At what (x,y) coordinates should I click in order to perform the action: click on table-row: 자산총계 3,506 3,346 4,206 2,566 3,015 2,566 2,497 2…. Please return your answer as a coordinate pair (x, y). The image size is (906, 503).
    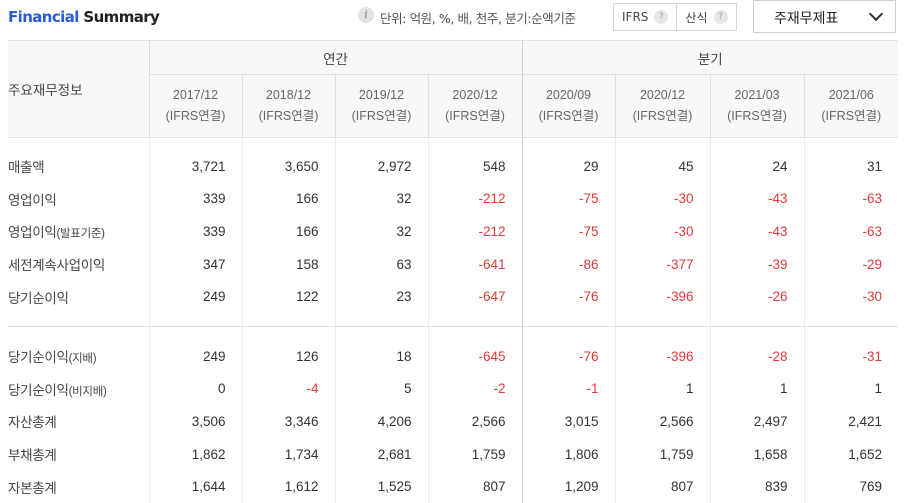
    Looking at the image, I should click on (453, 421).